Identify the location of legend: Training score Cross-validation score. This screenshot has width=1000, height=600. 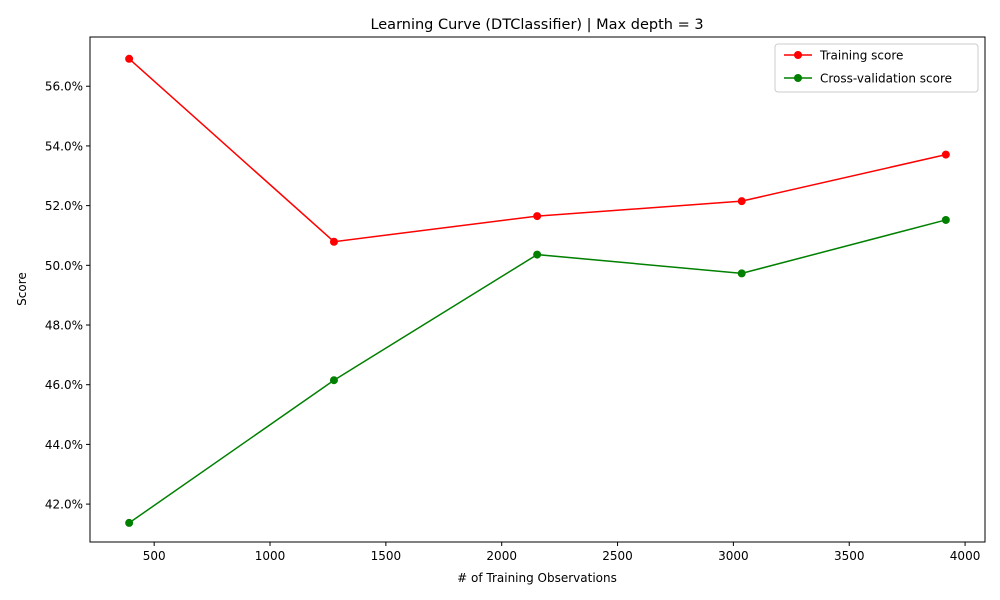
(876, 68).